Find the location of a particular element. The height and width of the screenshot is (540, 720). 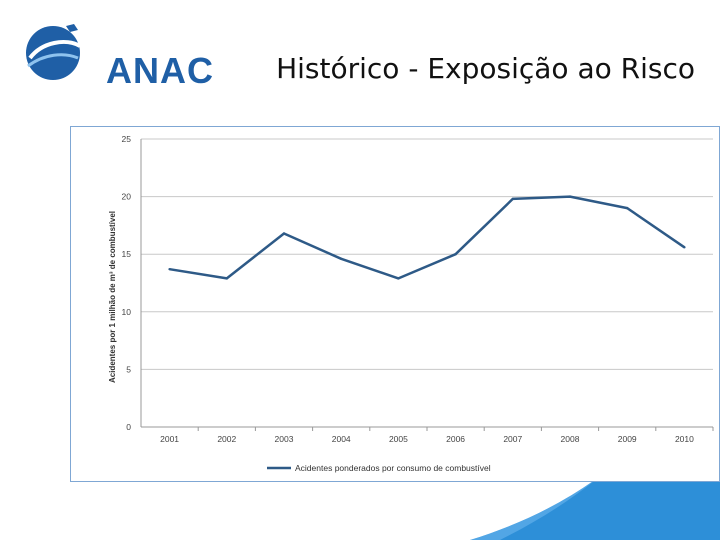

y-tick-label: 10 is located at coordinates (127, 312).